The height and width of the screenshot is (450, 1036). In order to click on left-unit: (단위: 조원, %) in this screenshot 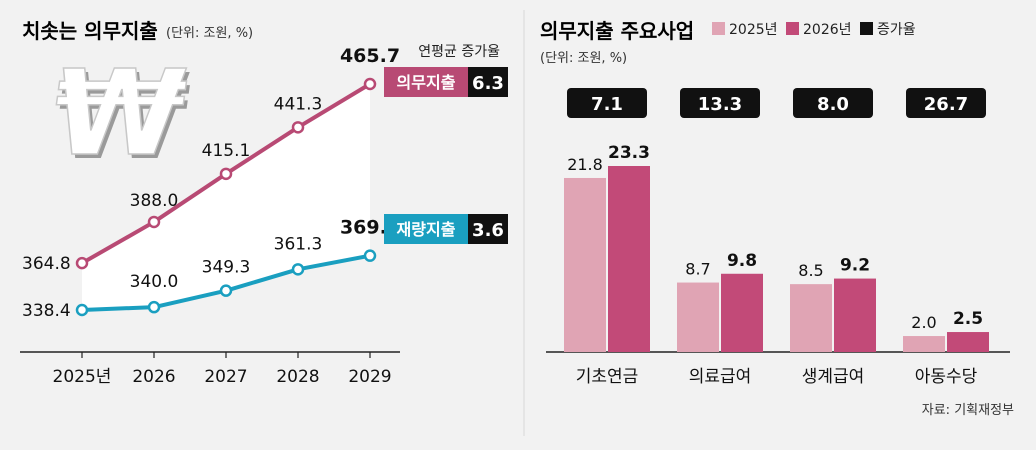, I will do `click(209, 33)`.